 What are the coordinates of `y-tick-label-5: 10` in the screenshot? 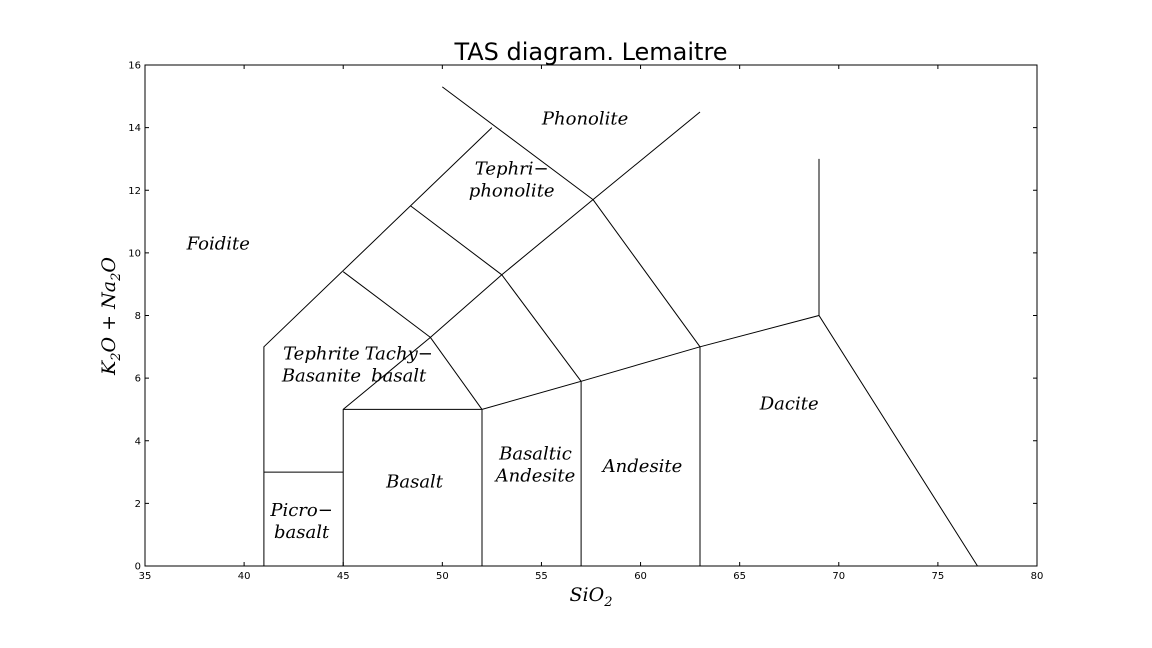 It's located at (134, 253).